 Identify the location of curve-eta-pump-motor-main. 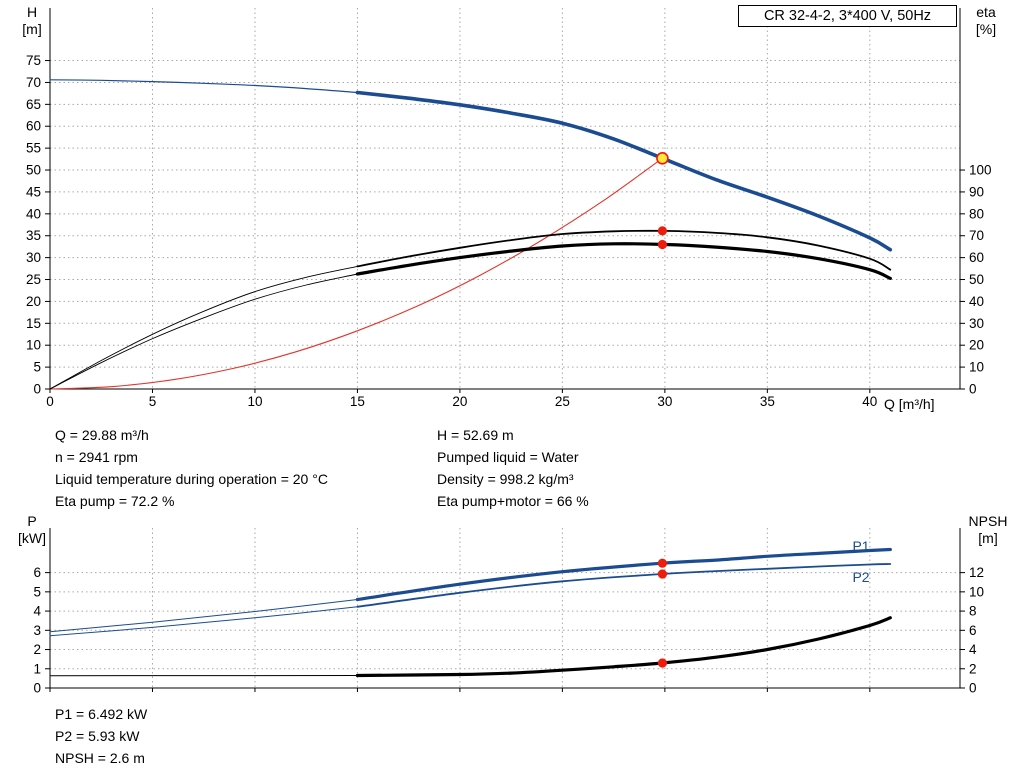
(623, 261).